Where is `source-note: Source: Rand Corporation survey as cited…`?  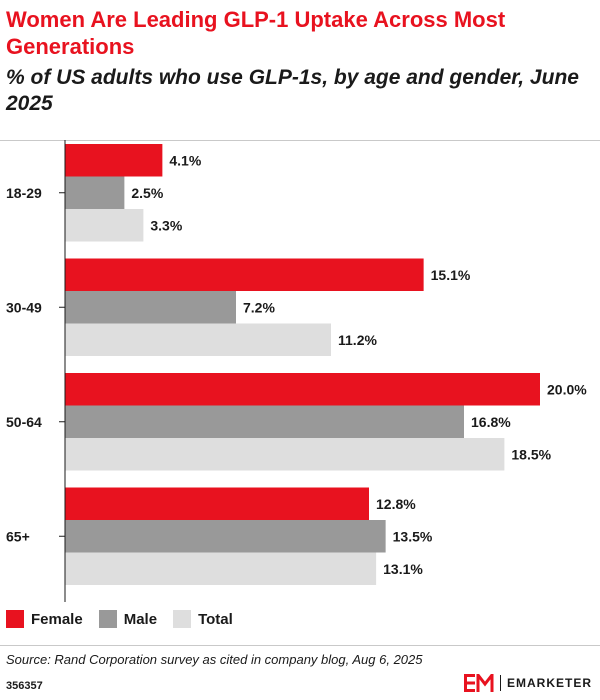
source-note: Source: Rand Corporation survey as cited… is located at coordinates (214, 659).